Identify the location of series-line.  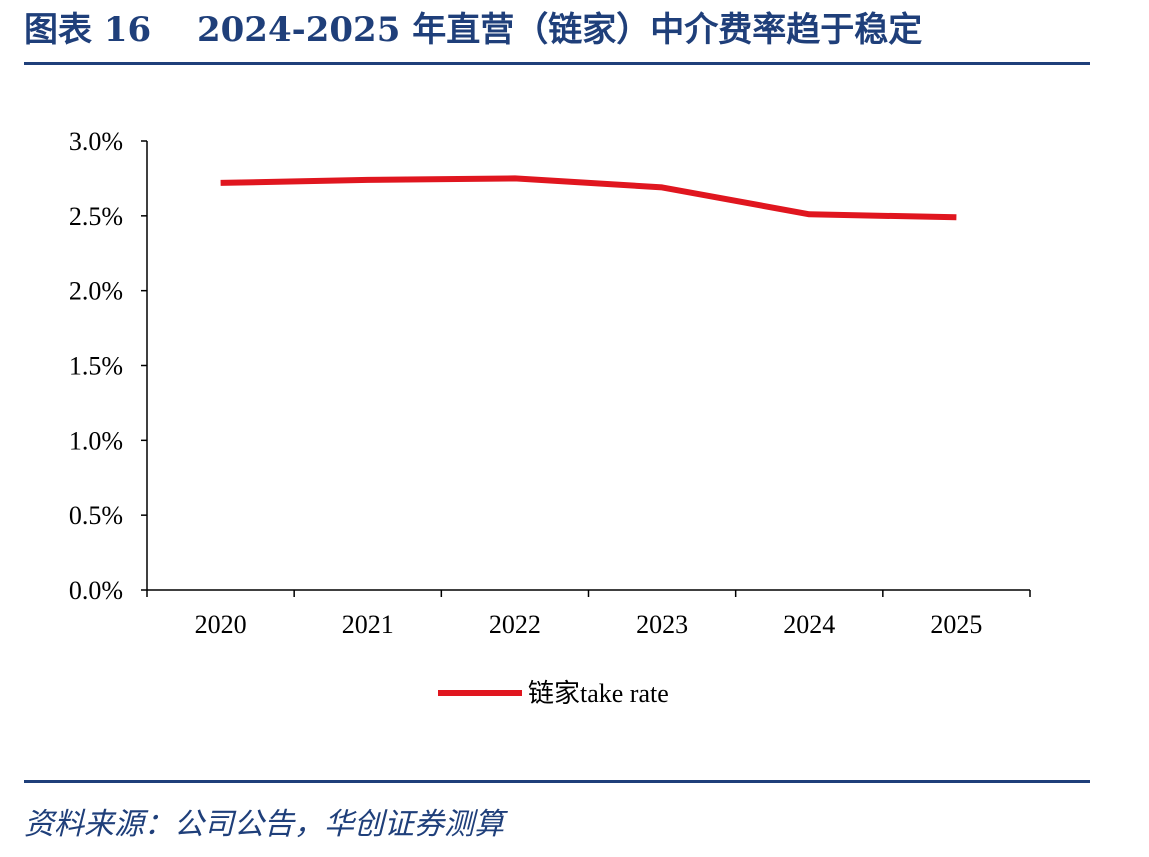
(588, 198).